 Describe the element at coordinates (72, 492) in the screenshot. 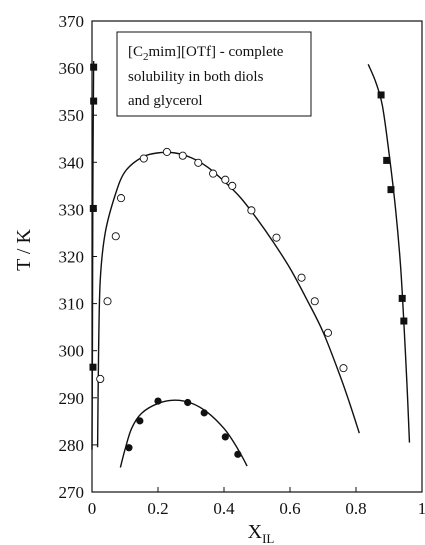

I see `y-tick-label: 270` at that location.